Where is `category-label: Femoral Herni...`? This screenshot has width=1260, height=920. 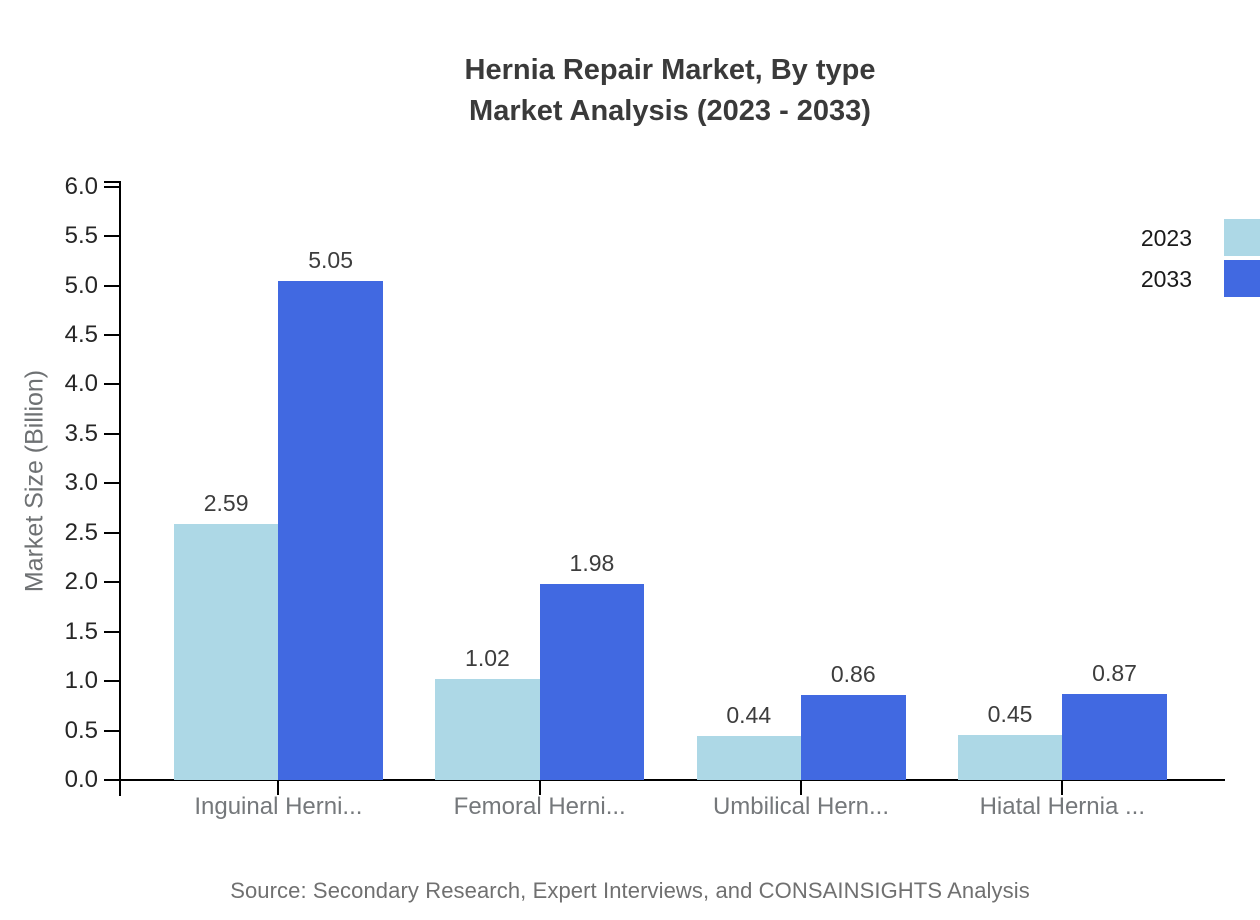
category-label: Femoral Herni... is located at coordinates (539, 806).